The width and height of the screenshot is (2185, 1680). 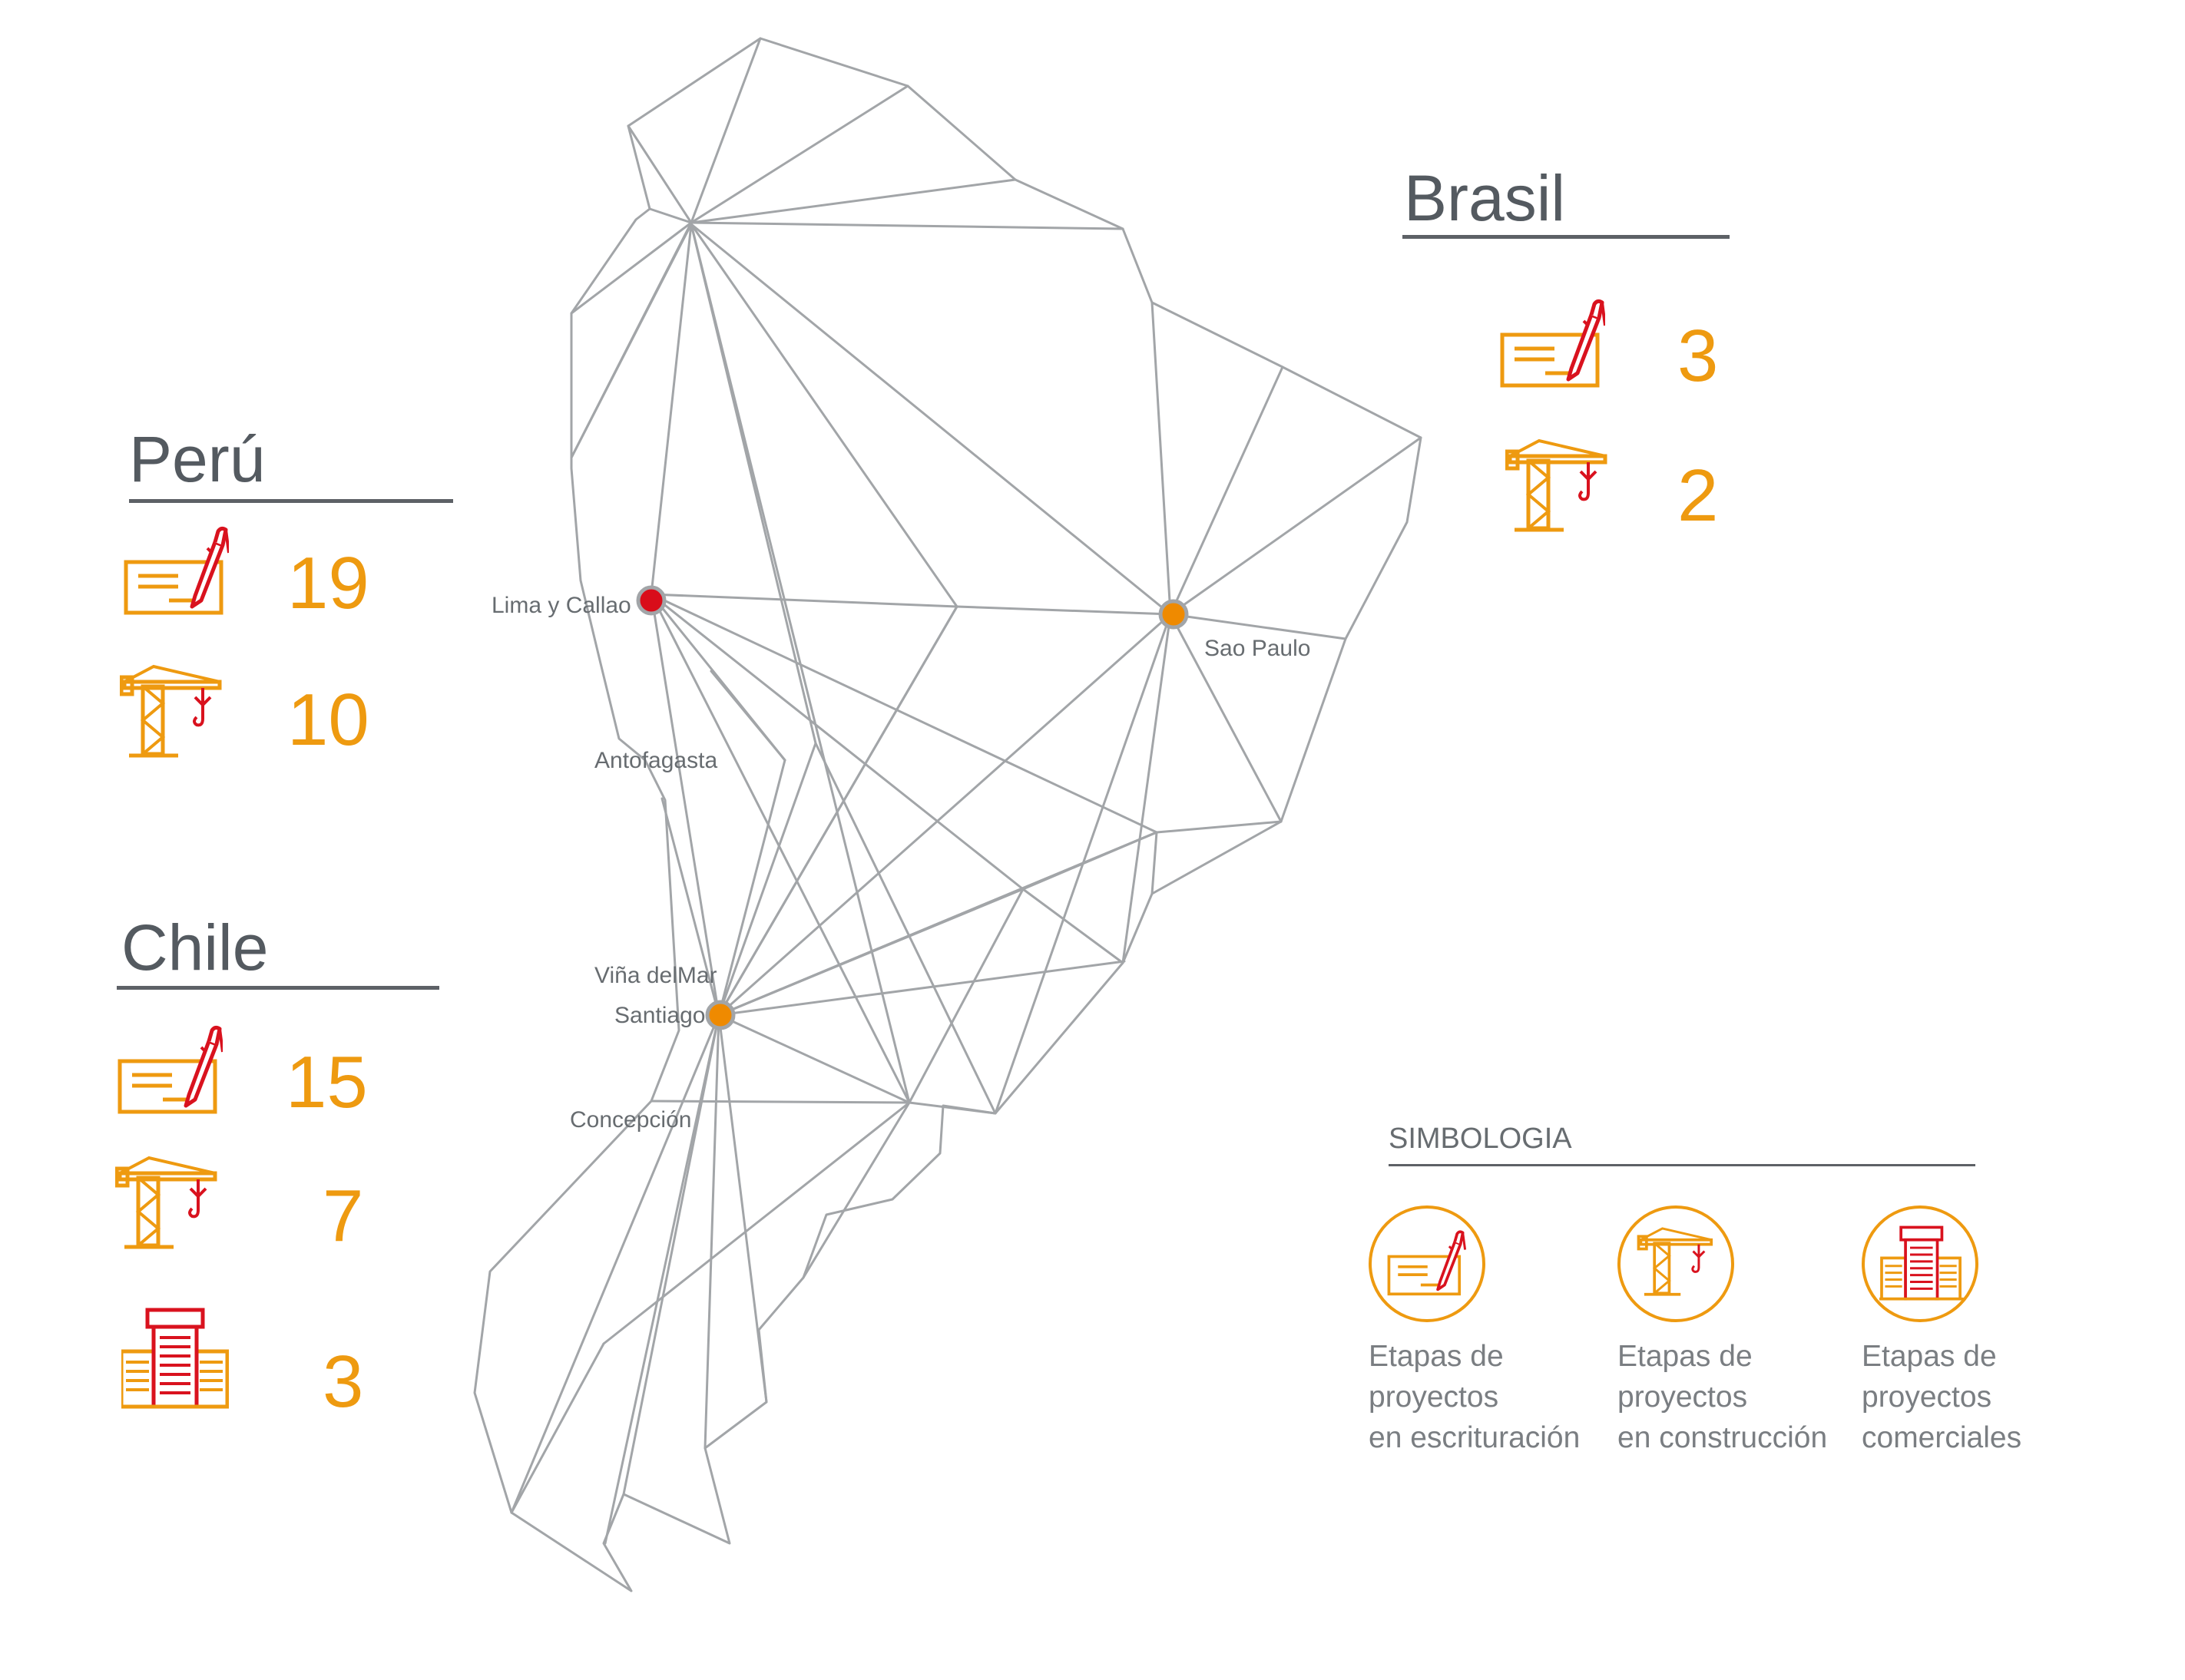 What do you see at coordinates (343, 1216) in the screenshot?
I see `chile-construccion-count: 7` at bounding box center [343, 1216].